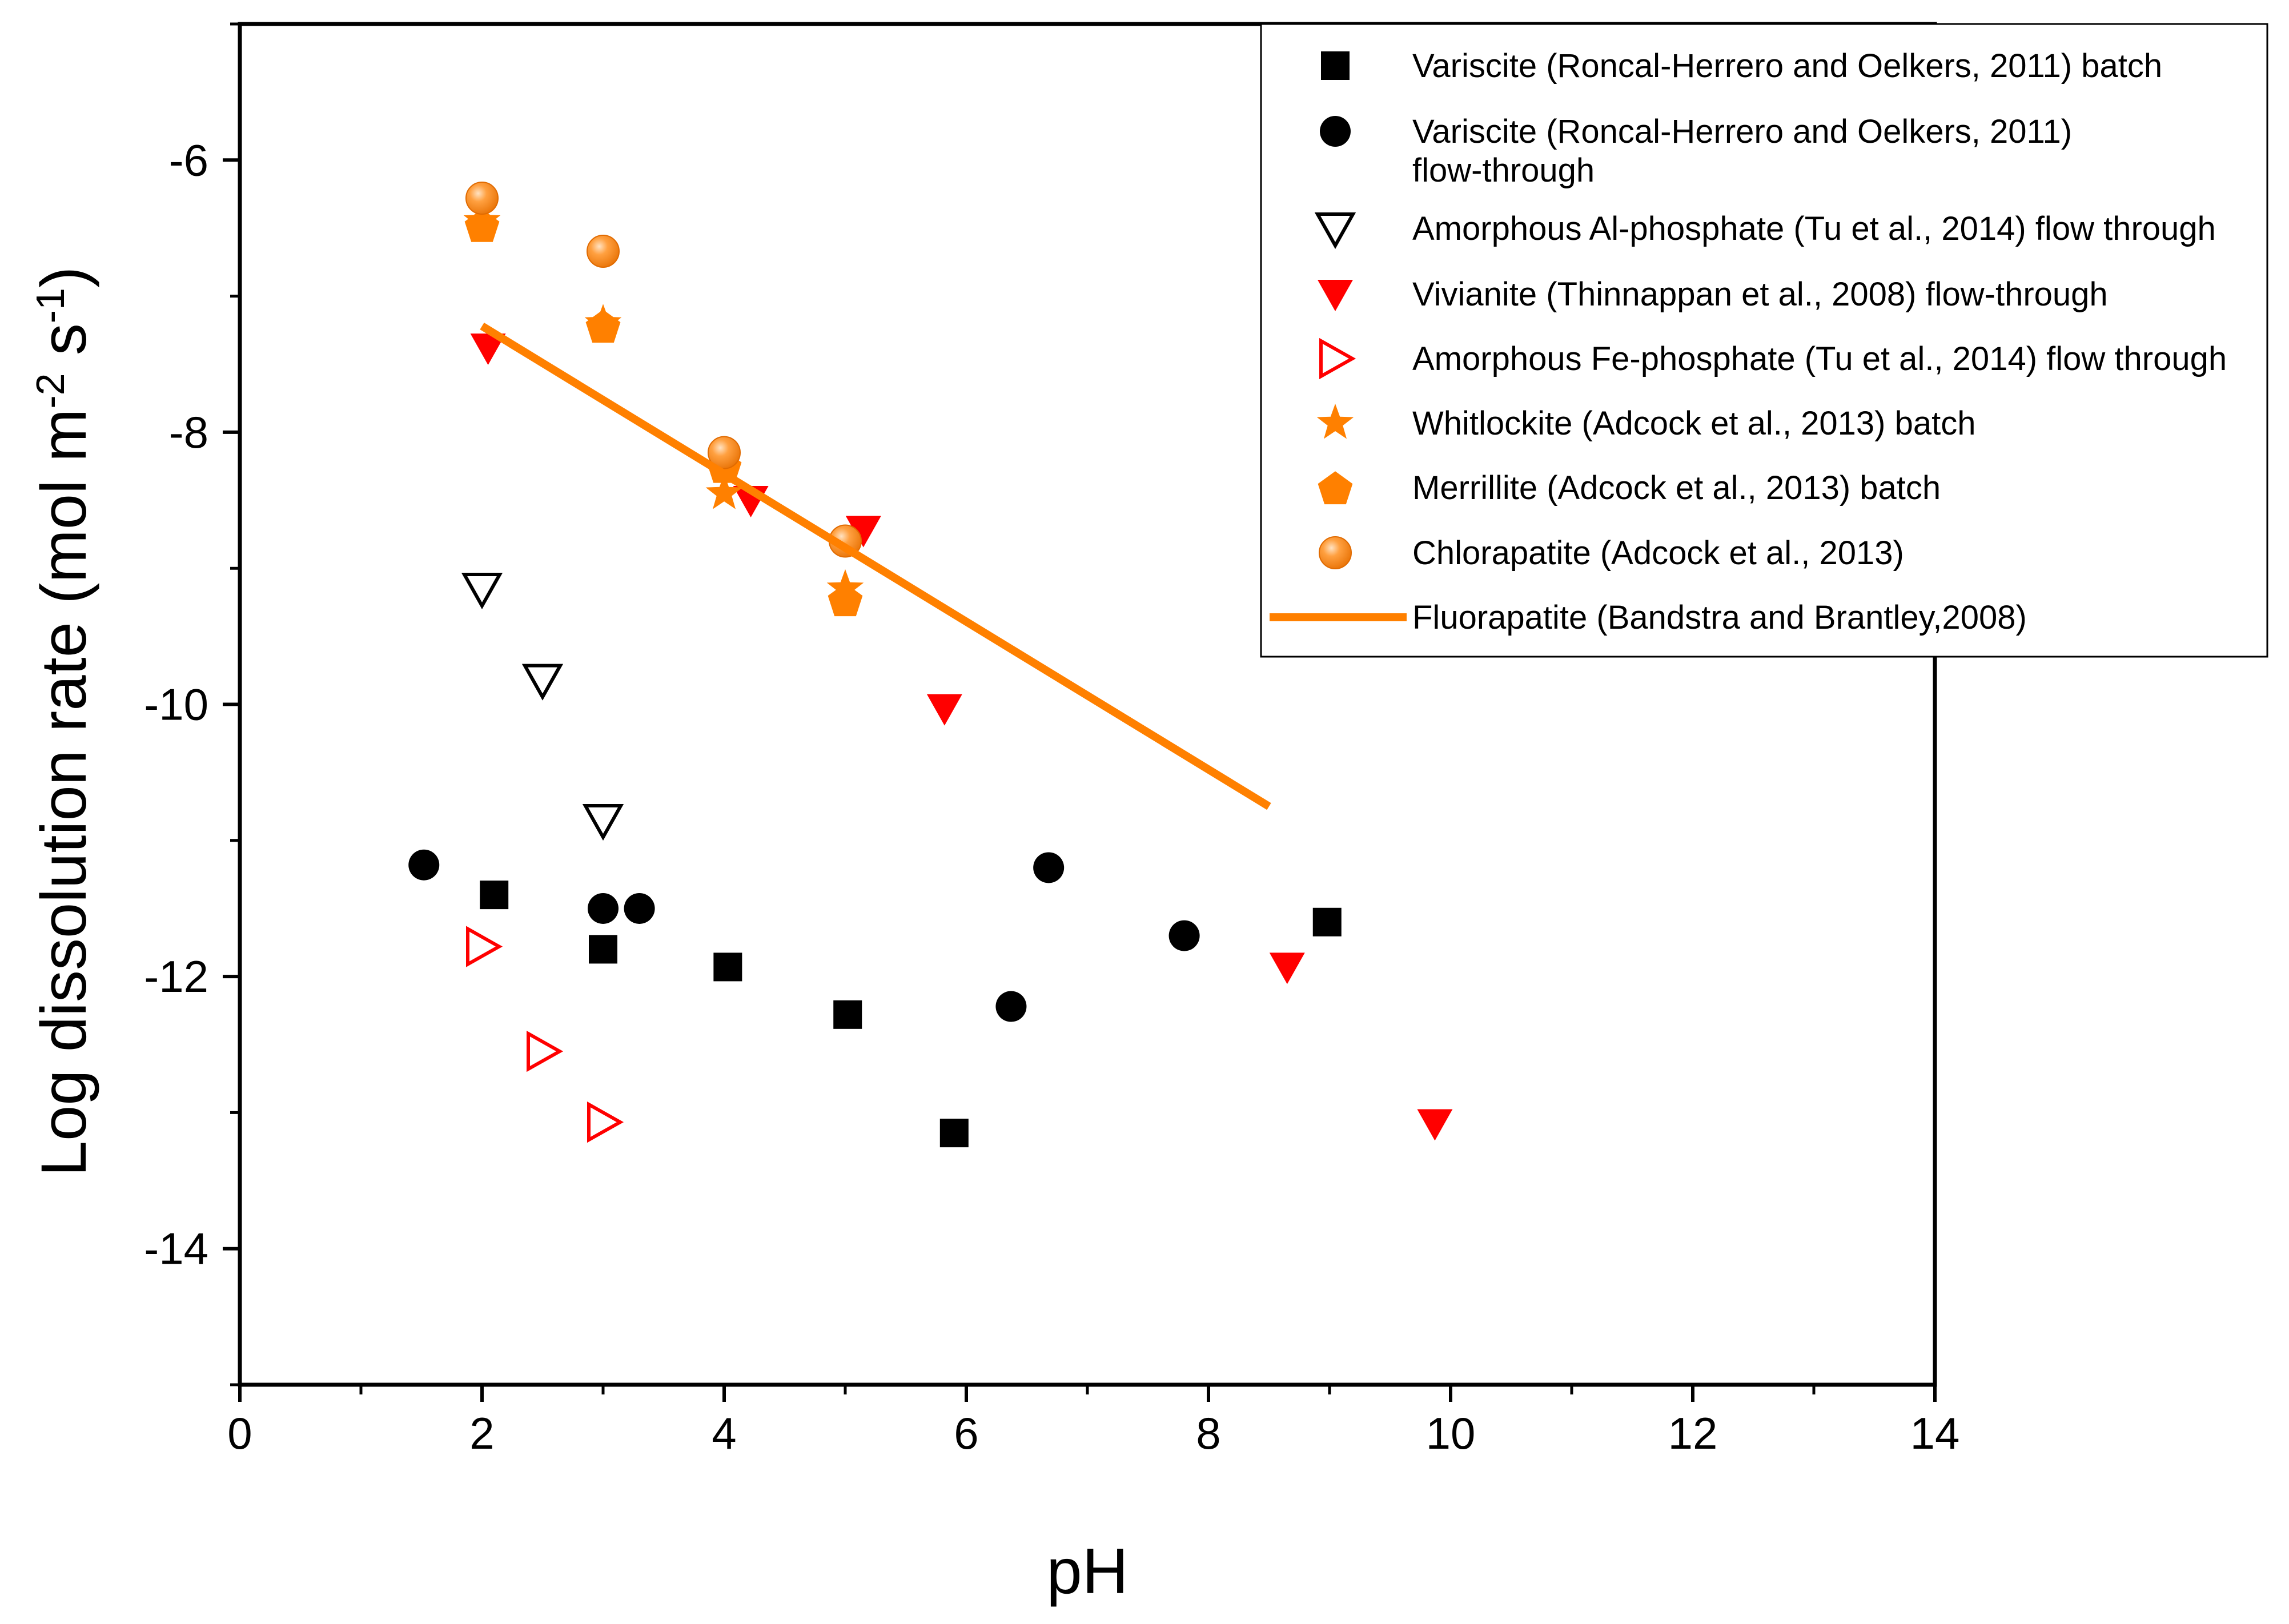 This screenshot has width=2289, height=1624. What do you see at coordinates (63, 793) in the screenshot?
I see `y-axis-title-part-0: Log dissolution rate (mol m` at bounding box center [63, 793].